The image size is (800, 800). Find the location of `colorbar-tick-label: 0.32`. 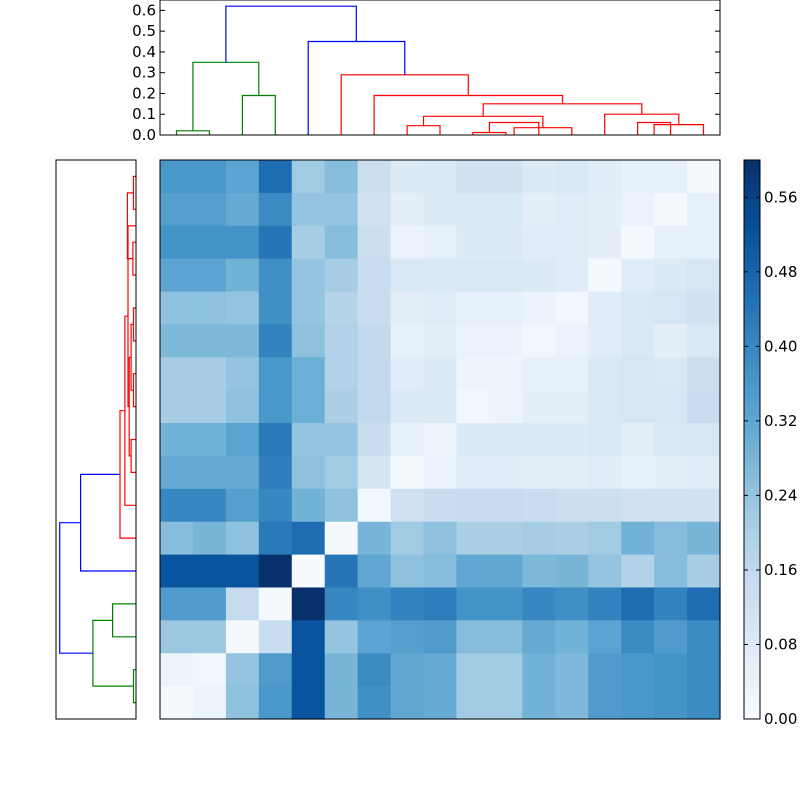

colorbar-tick-label: 0.32 is located at coordinates (780, 421).